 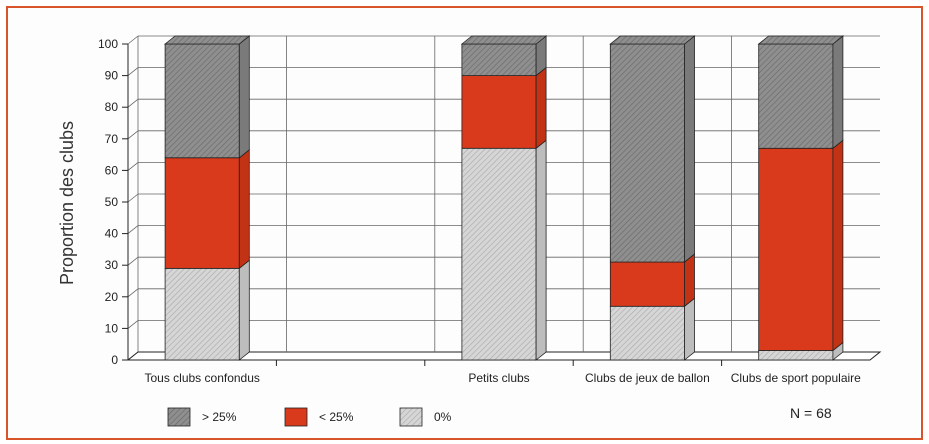 What do you see at coordinates (336, 417) in the screenshot?
I see `legend-label: < 25%` at bounding box center [336, 417].